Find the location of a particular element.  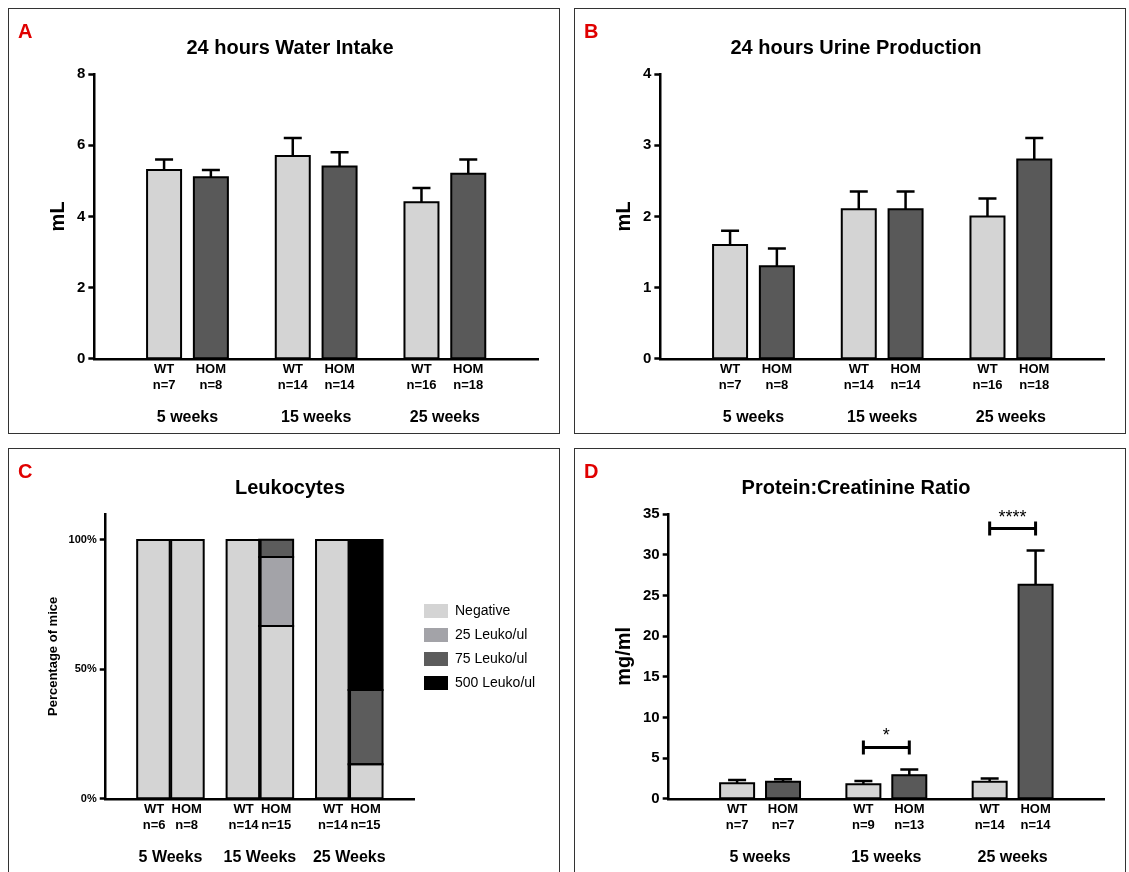

y-tick-label: 3 is located at coordinates (647, 144).